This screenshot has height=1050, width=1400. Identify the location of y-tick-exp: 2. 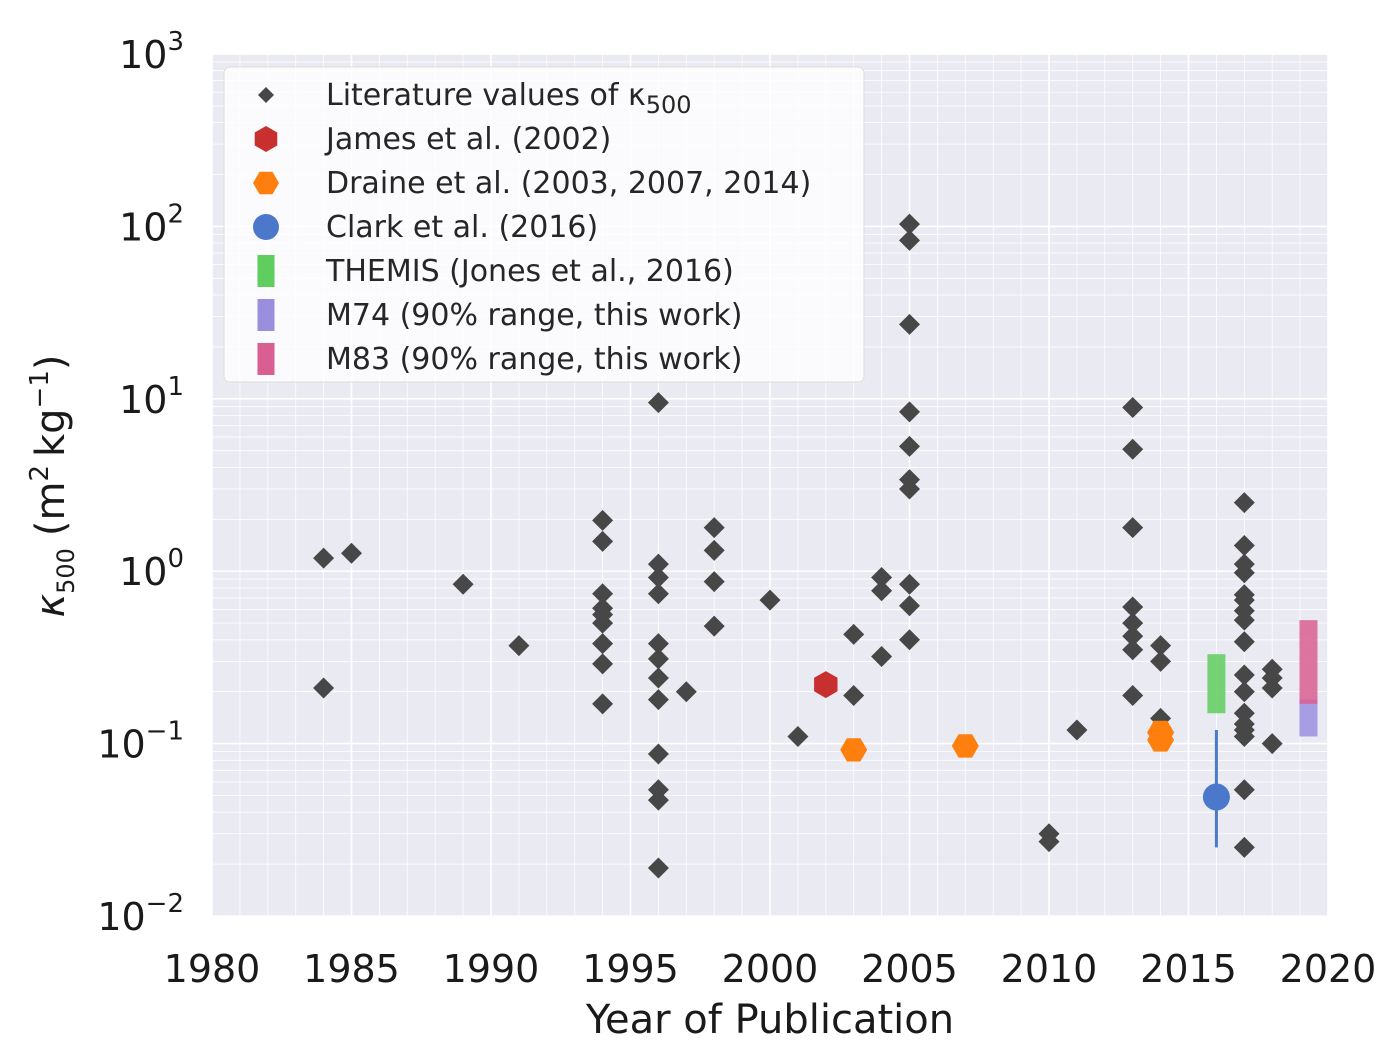
(175, 214).